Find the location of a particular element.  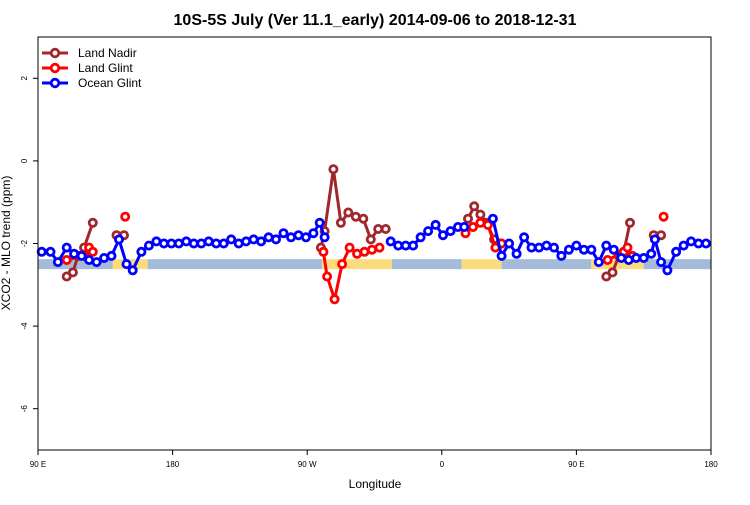

y-tick-label: -2 is located at coordinates (24, 243).